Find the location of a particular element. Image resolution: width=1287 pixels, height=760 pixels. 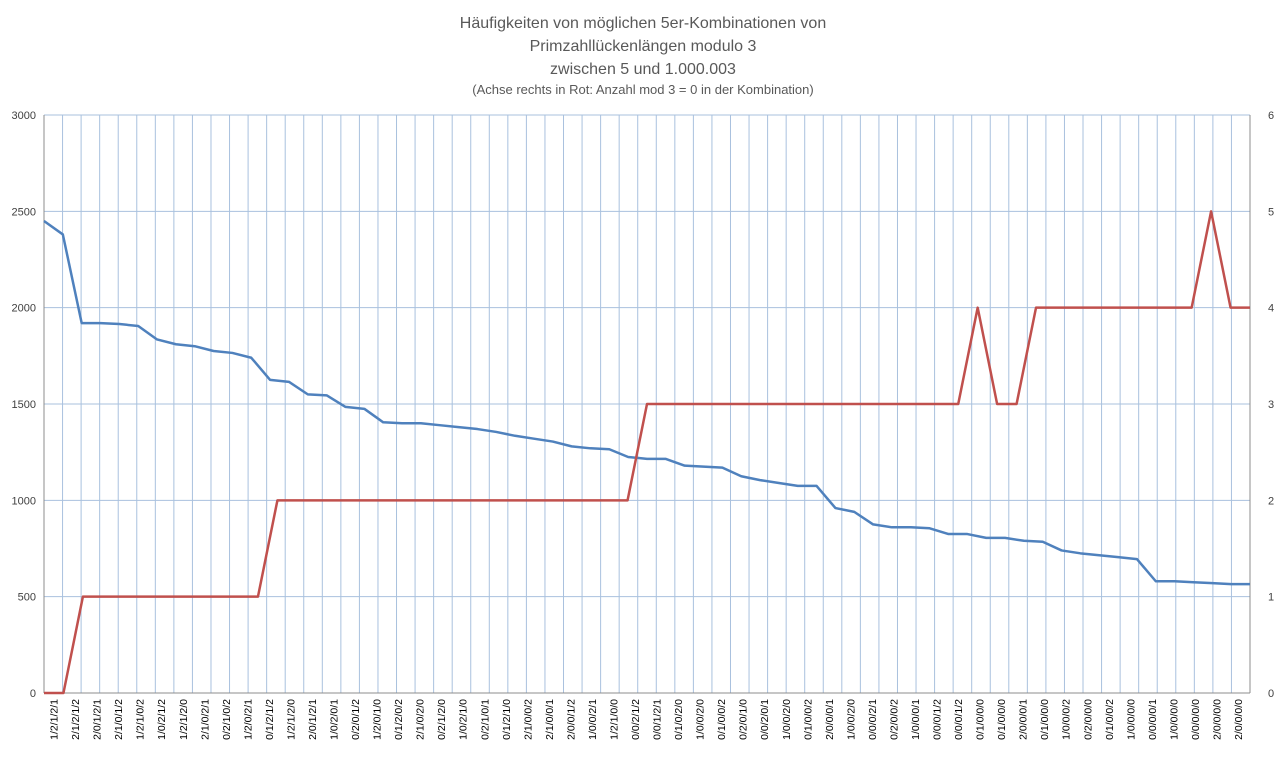

y-tick-label: 1500 is located at coordinates (24, 405).